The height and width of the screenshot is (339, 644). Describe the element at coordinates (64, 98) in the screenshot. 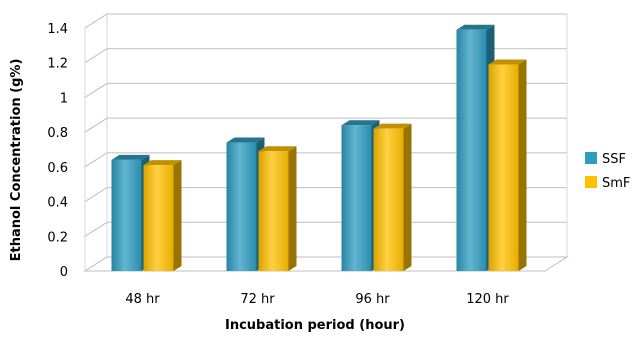

I see `y-tick-label: 1` at that location.